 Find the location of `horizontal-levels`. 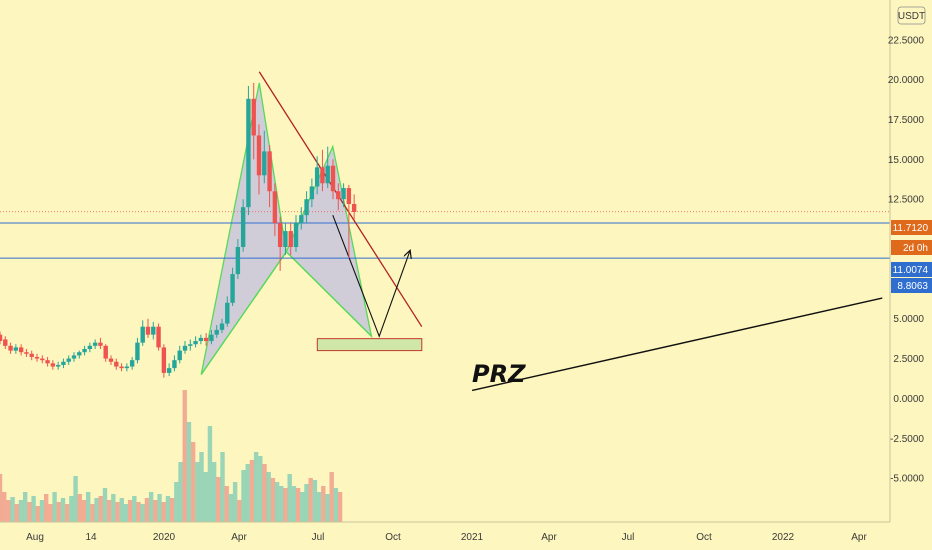

horizontal-levels is located at coordinates (445, 235).